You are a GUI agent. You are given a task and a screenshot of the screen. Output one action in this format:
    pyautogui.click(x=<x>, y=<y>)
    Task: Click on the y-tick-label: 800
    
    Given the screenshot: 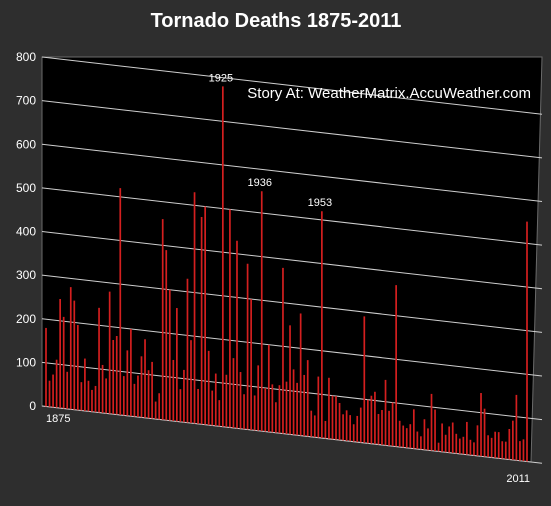 What is the action you would take?
    pyautogui.click(x=26, y=57)
    